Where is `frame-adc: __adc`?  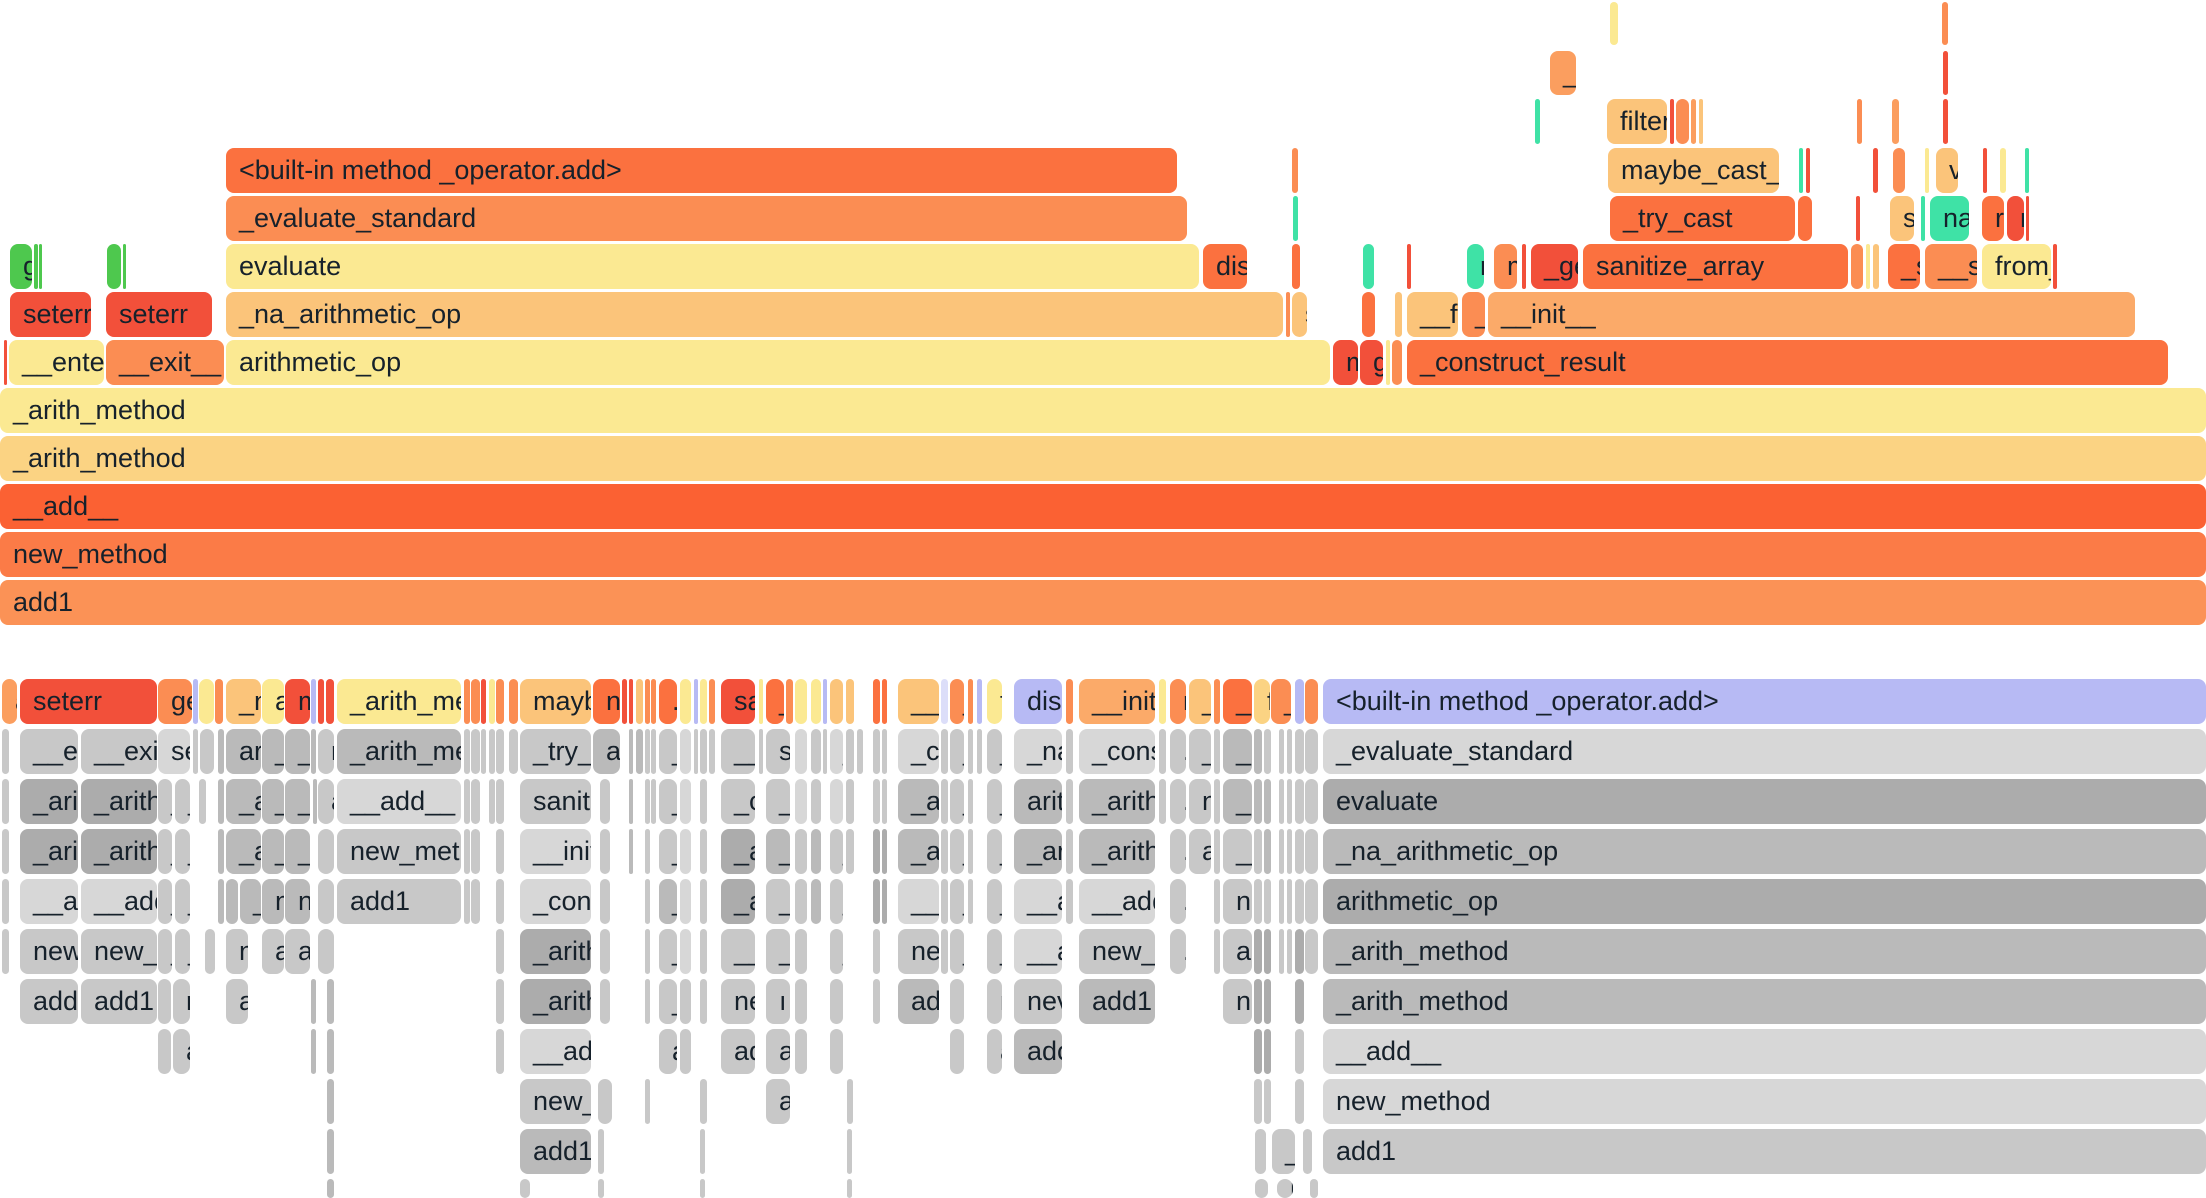 frame-adc: __adc is located at coordinates (555, 1051).